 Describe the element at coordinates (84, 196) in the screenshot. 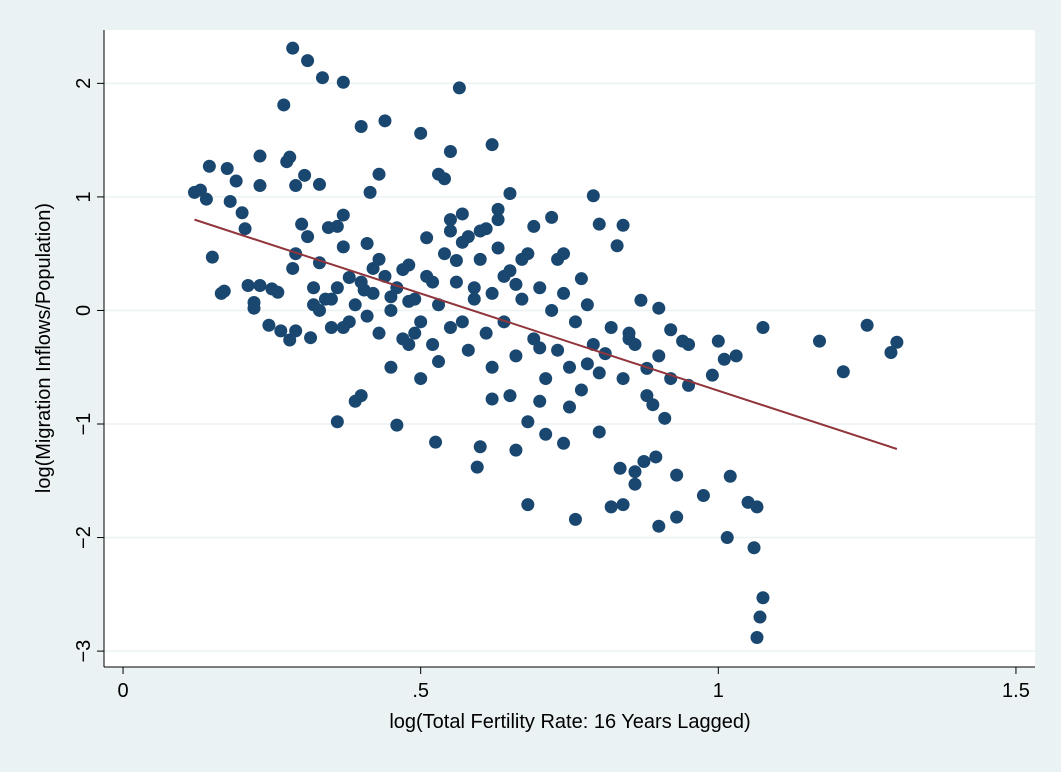

I see `y-tick-label: 1` at that location.